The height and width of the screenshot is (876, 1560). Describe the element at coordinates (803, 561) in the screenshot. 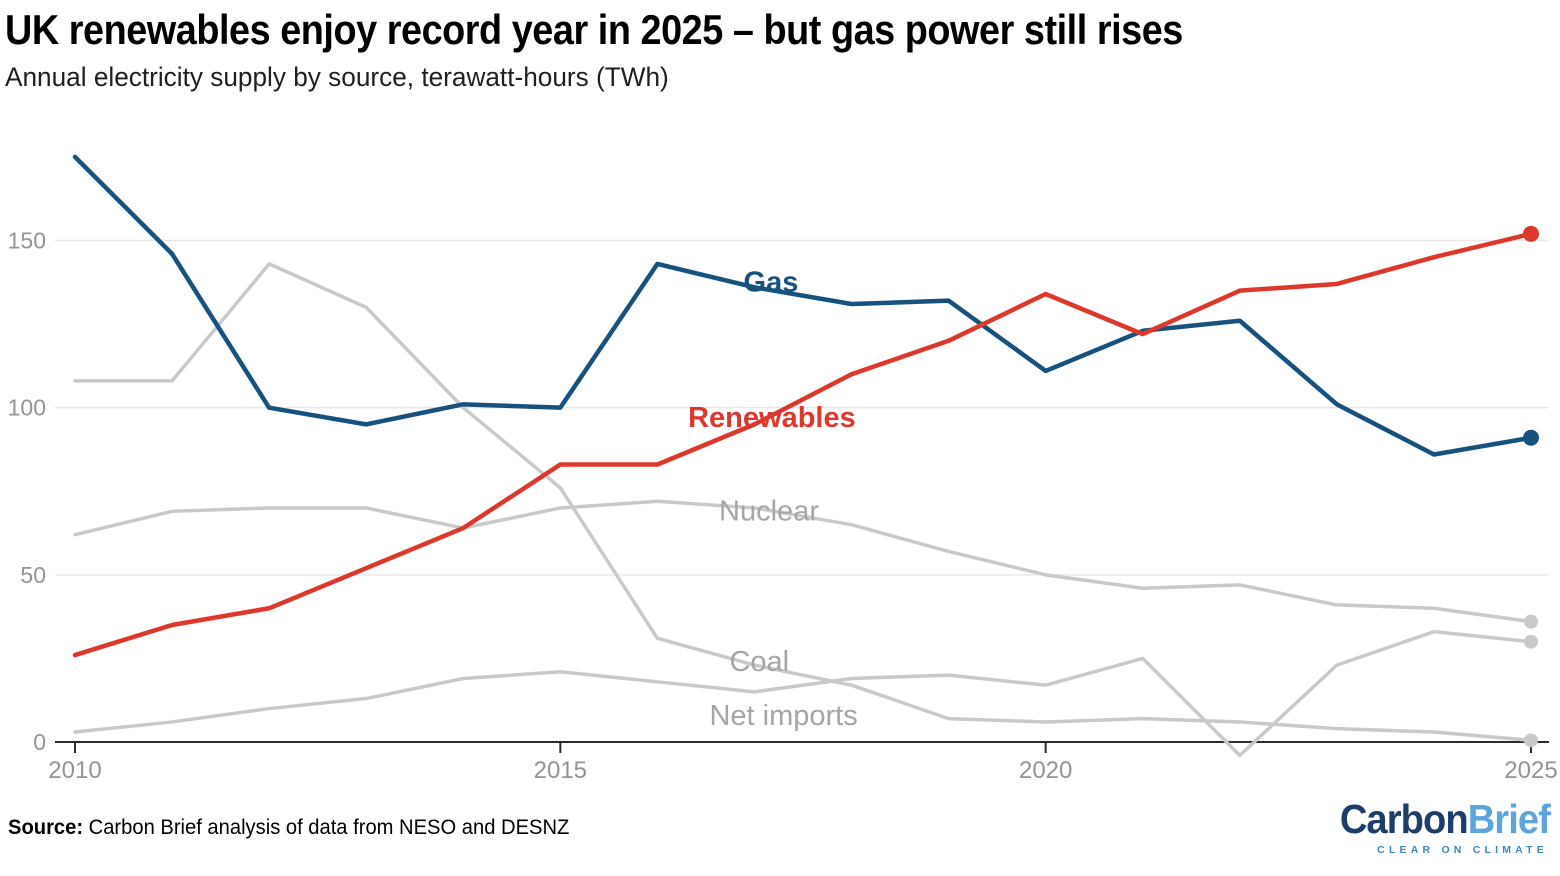

I see `series-line-nuclear` at that location.